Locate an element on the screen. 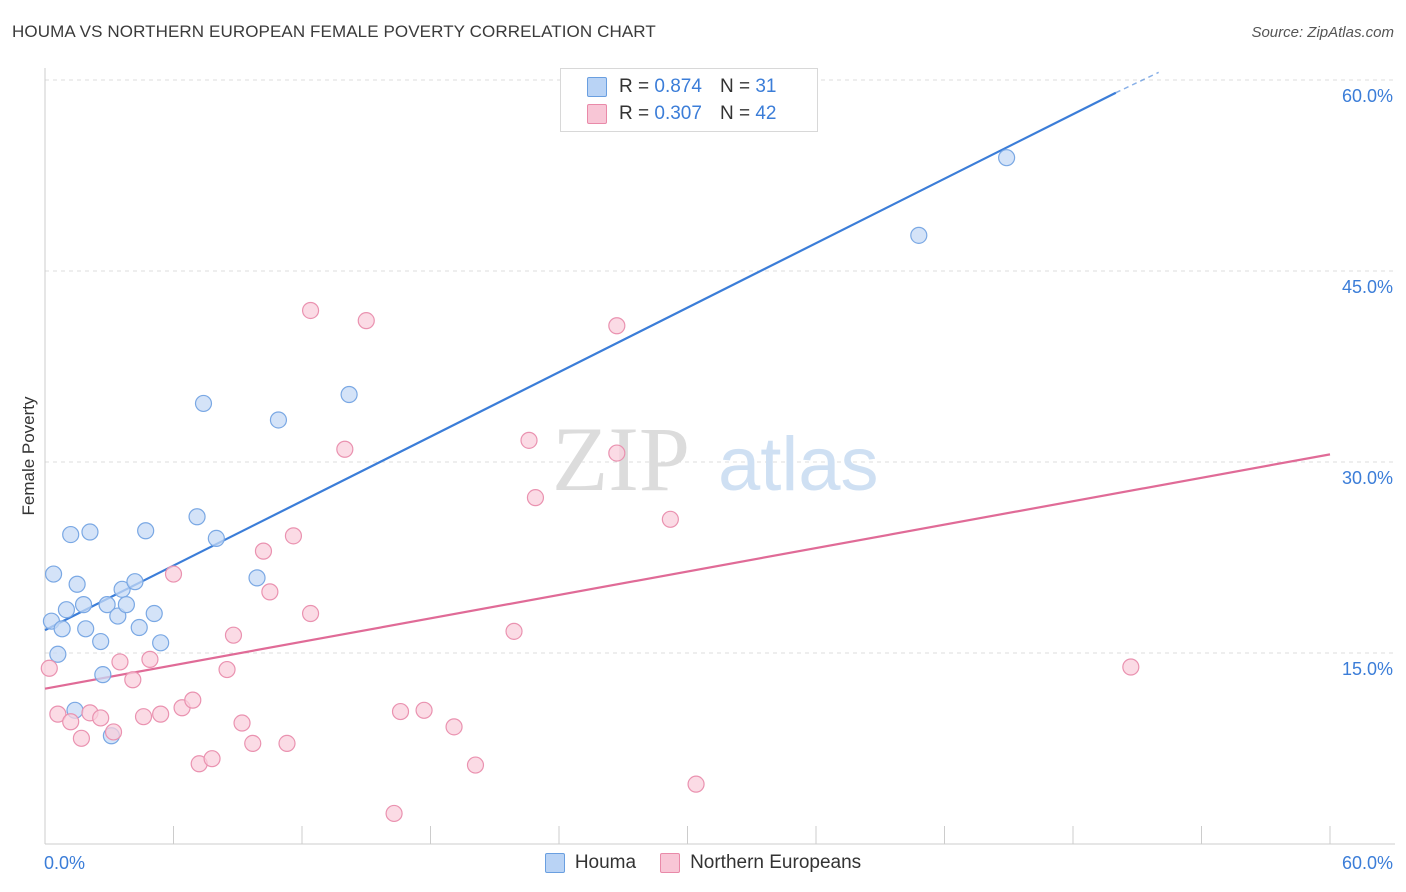 The width and height of the screenshot is (1406, 892). legend-r-value-houma: 0.874 is located at coordinates (678, 86).